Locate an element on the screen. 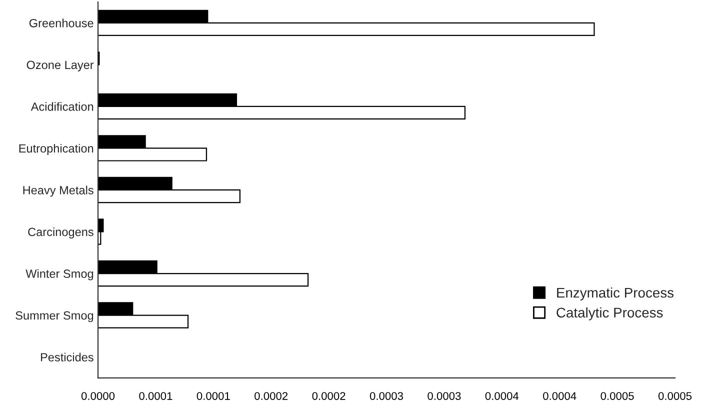  x-tick-label: 0.0000 is located at coordinates (98, 396).